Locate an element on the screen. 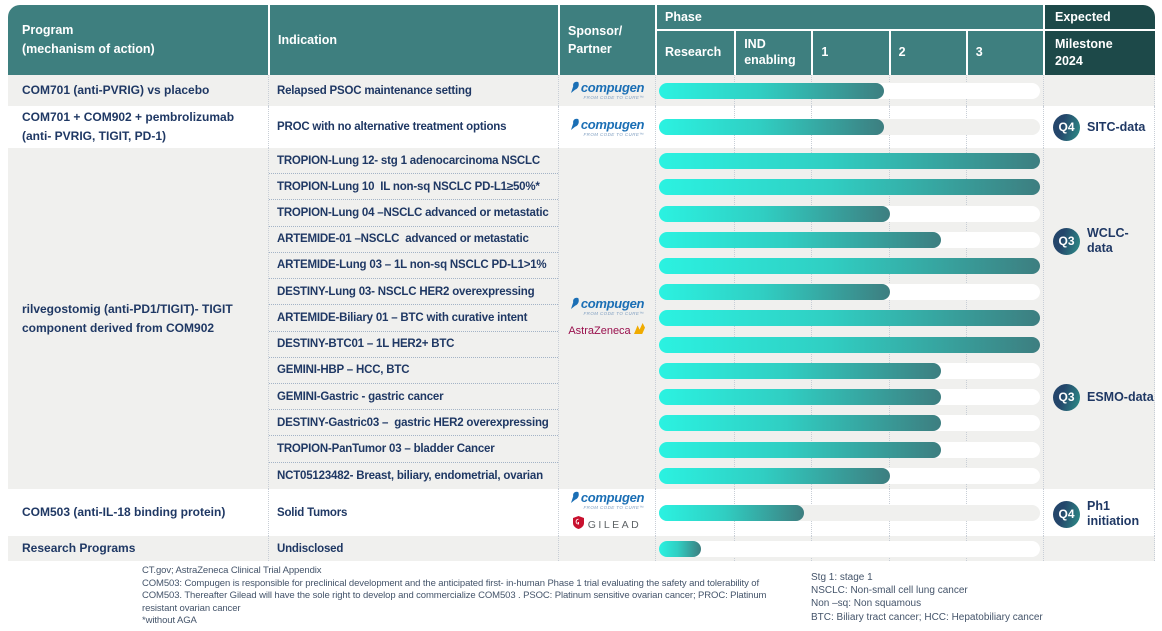 Image resolution: width=1162 pixels, height=631 pixels. header-phase-group: Phase Research IND enabling 1 2 3 is located at coordinates (849, 40).